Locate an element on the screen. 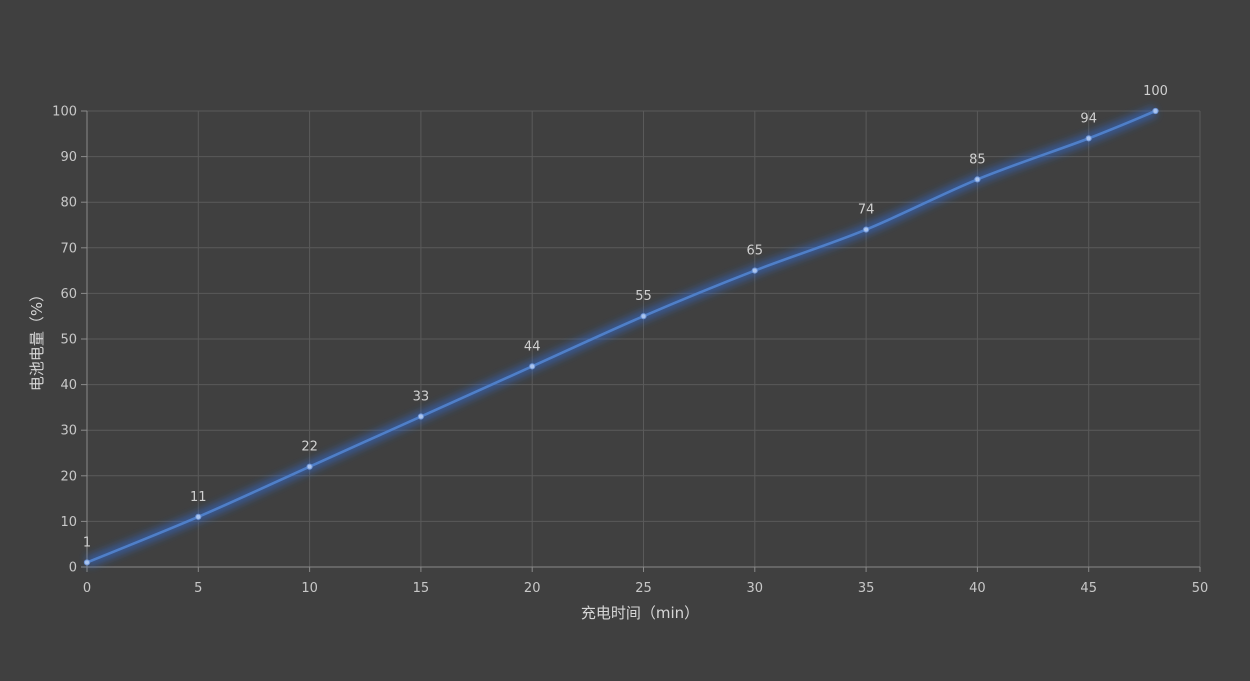 The image size is (1250, 681). x-tick-labels: 0 5 10 15 20 25 30 35 40 45 50 is located at coordinates (645, 588).